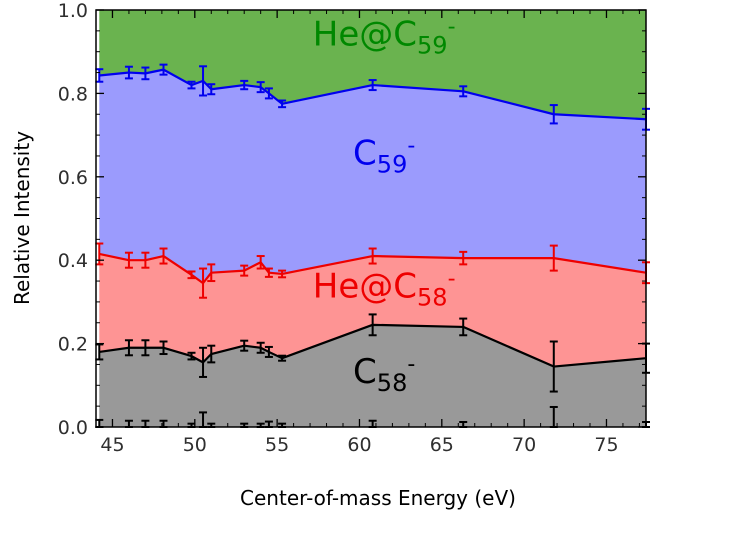 This screenshot has height=549, width=739. Describe the element at coordinates (195, 445) in the screenshot. I see `x-tick-label: 50` at that location.